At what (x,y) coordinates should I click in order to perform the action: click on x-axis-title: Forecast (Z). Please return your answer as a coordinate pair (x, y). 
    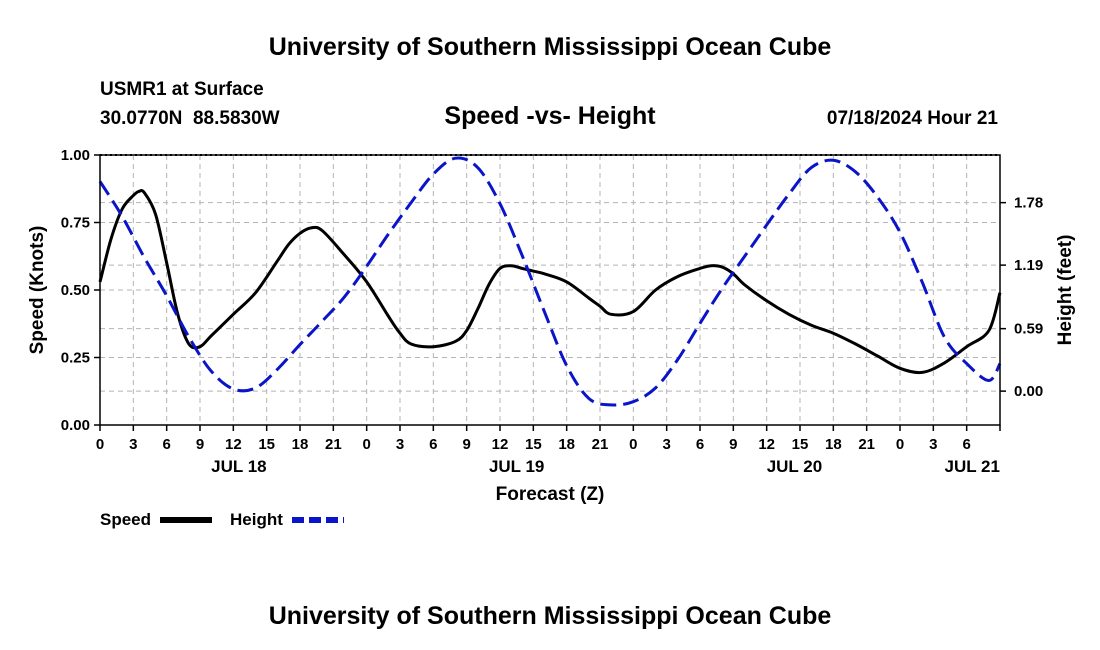
    Looking at the image, I should click on (550, 494).